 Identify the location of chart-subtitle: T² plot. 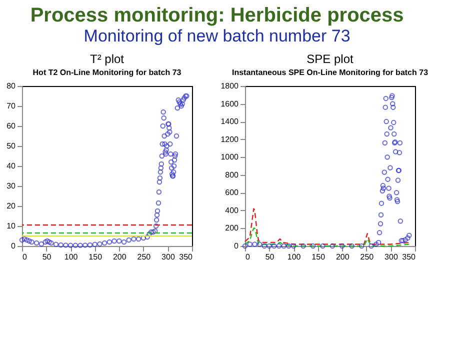
(107, 59).